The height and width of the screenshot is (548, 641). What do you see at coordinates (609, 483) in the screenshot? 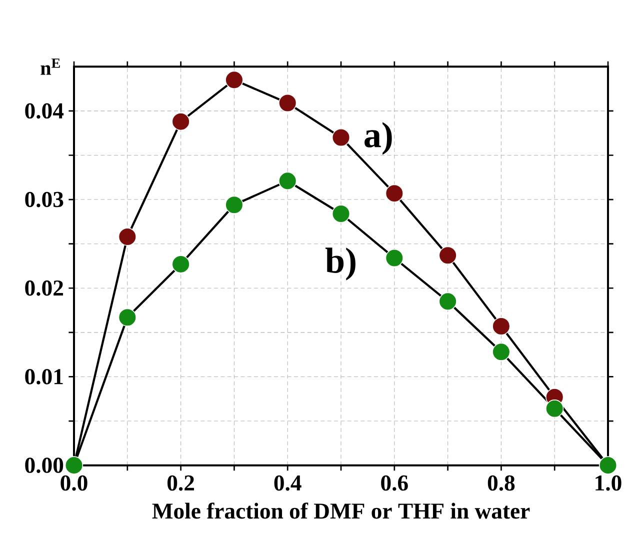
I see `x-tick-label: 1.0` at bounding box center [609, 483].